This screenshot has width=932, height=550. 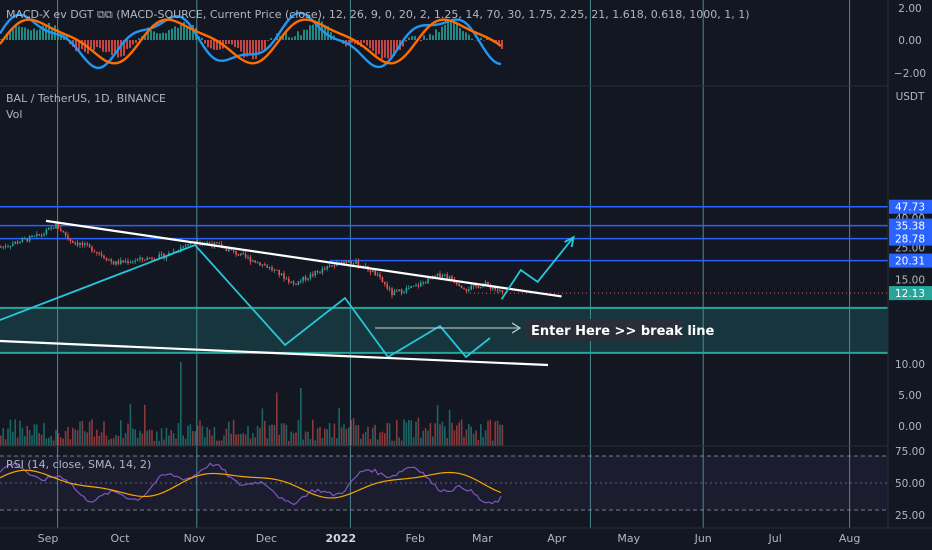 What do you see at coordinates (623, 331) in the screenshot?
I see `annotation-text: Enter Here >> break line` at bounding box center [623, 331].